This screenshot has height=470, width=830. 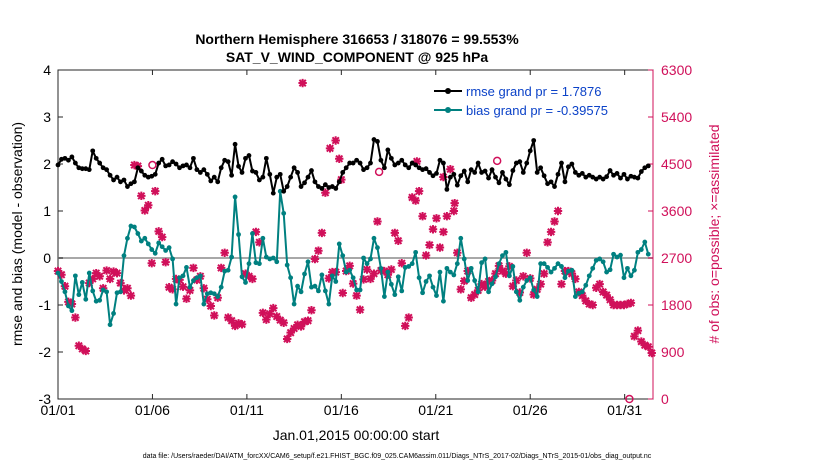 What do you see at coordinates (57, 410) in the screenshot?
I see `x-tick-label: 01/01` at bounding box center [57, 410].